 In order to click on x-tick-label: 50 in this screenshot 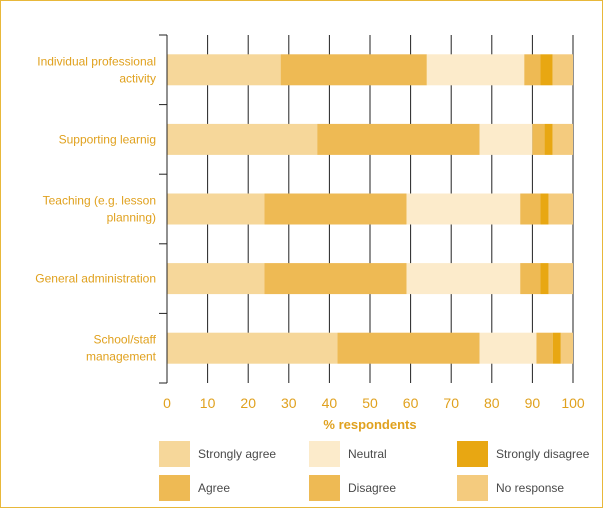, I will do `click(370, 403)`.